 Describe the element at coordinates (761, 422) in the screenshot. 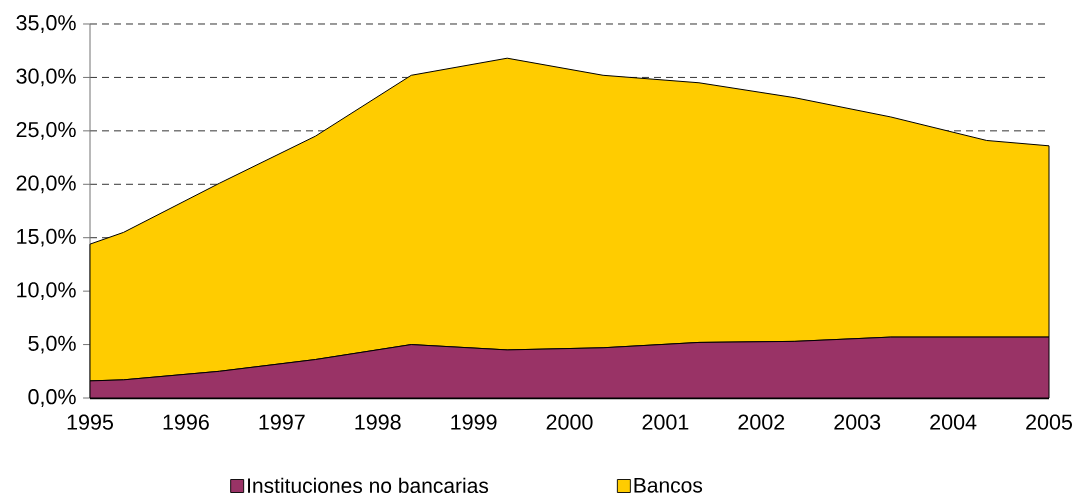

I see `x-tick-label: 2002` at that location.